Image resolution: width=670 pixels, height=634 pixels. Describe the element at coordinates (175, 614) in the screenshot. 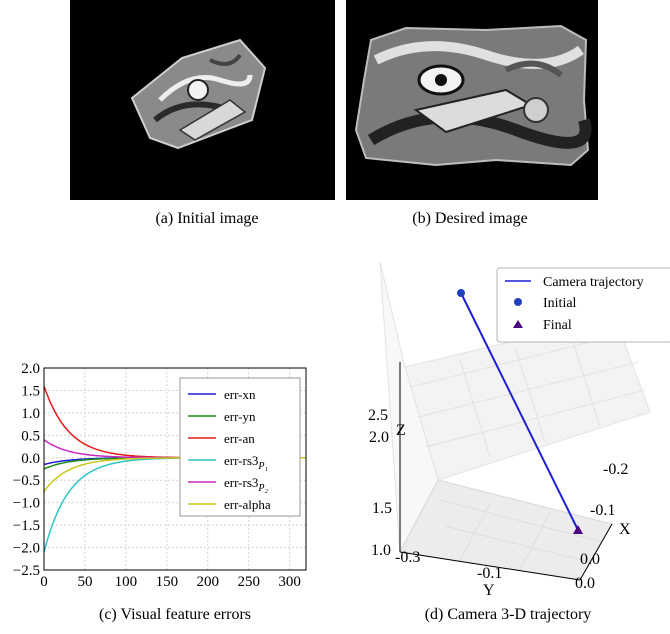

I see `caption-c: (c) Visual feature errors` at that location.